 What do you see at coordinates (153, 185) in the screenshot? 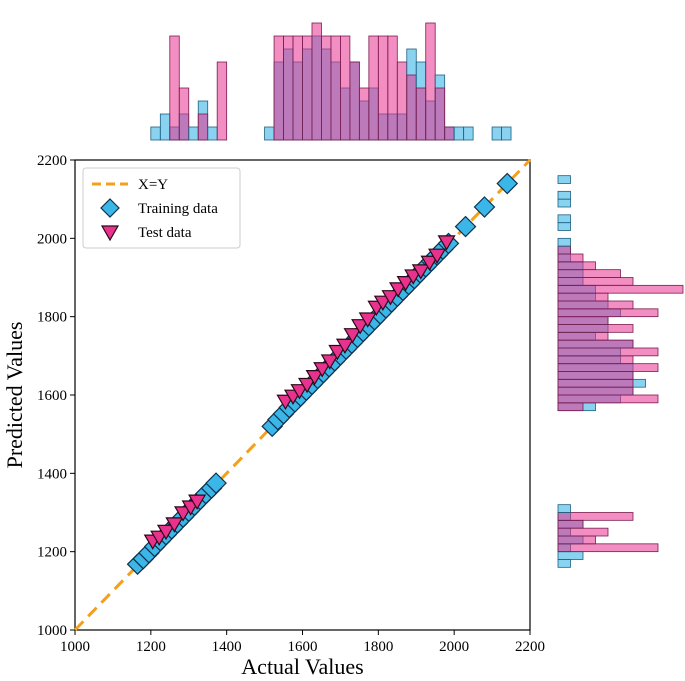
I see `legend-xy-label: X=Y` at bounding box center [153, 185].